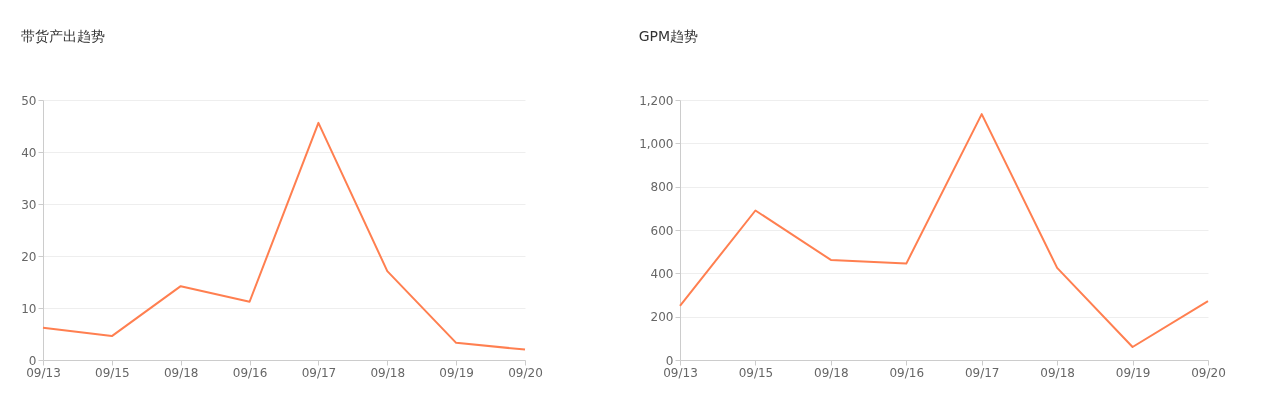  I want to click on y-tick-label: 10, so click(29, 308).